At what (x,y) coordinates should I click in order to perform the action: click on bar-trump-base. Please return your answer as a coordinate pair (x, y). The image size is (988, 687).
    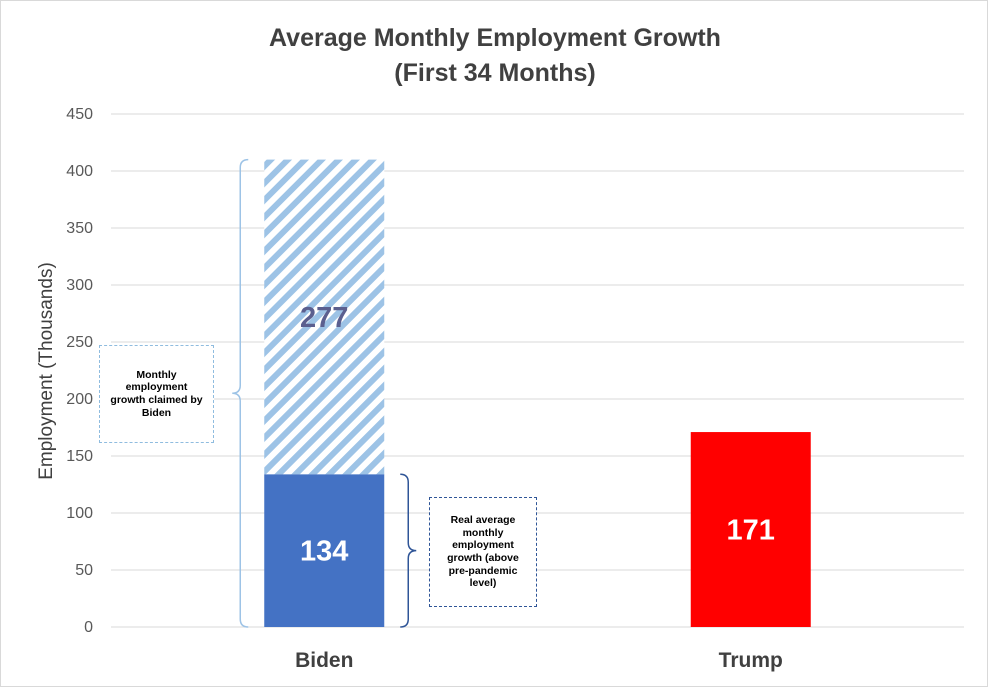
    Looking at the image, I should click on (750, 529).